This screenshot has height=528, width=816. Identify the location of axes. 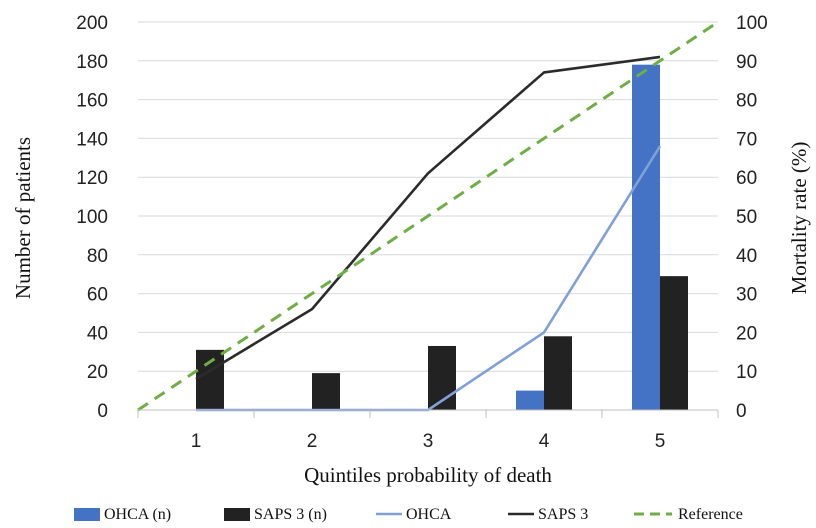
(428, 413).